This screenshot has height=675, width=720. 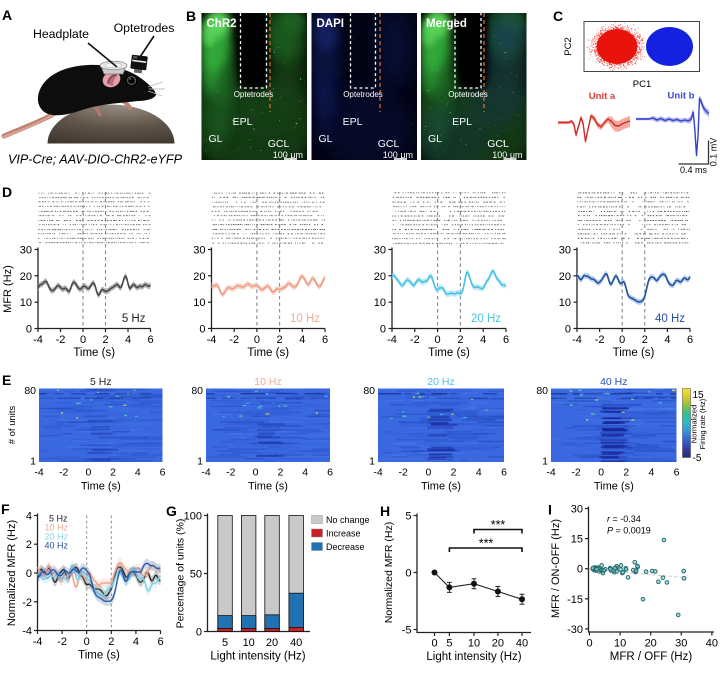 I want to click on svg-text: EPL, so click(x=243, y=122).